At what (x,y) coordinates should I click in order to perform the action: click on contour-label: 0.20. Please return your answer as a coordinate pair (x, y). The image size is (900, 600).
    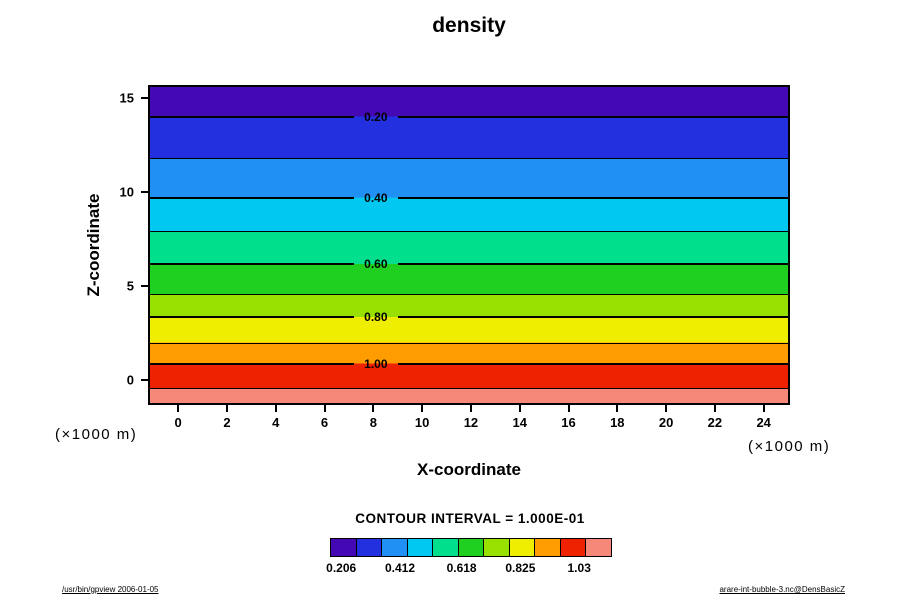
    Looking at the image, I should click on (376, 116).